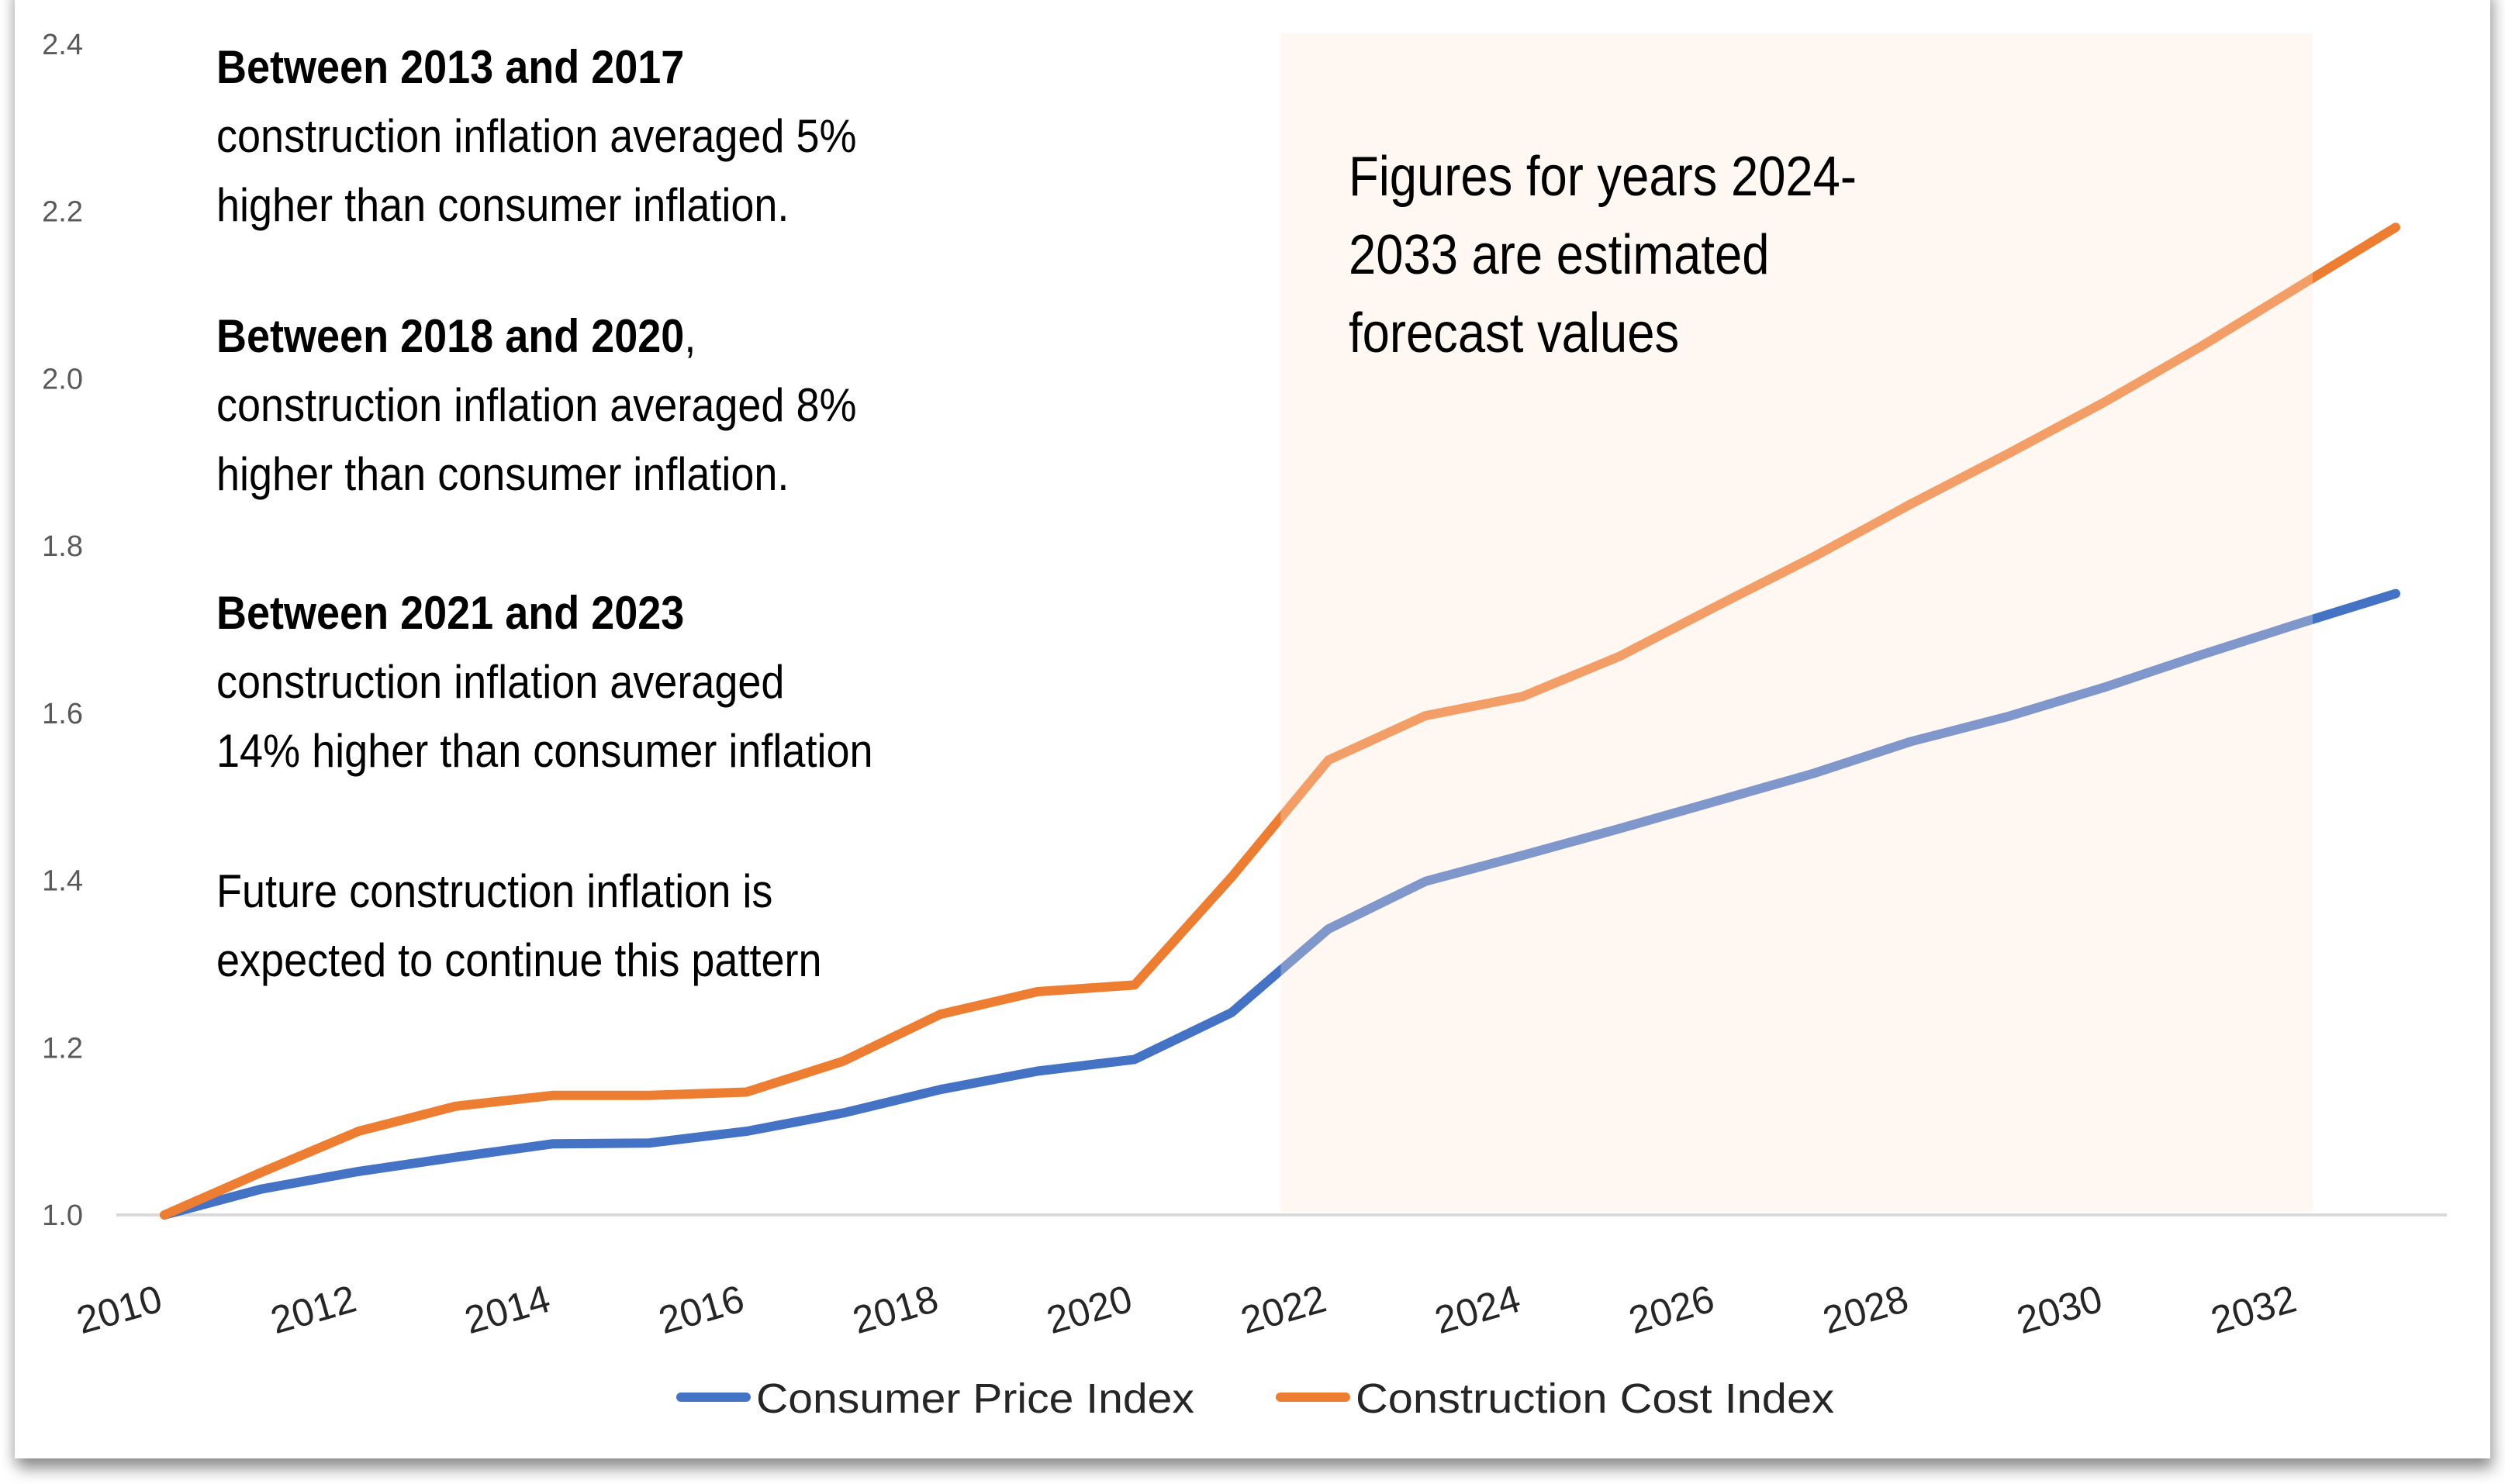 This screenshot has height=1484, width=2505. What do you see at coordinates (451, 613) in the screenshot?
I see `annotation-heading: Between 2021 and 2023` at bounding box center [451, 613].